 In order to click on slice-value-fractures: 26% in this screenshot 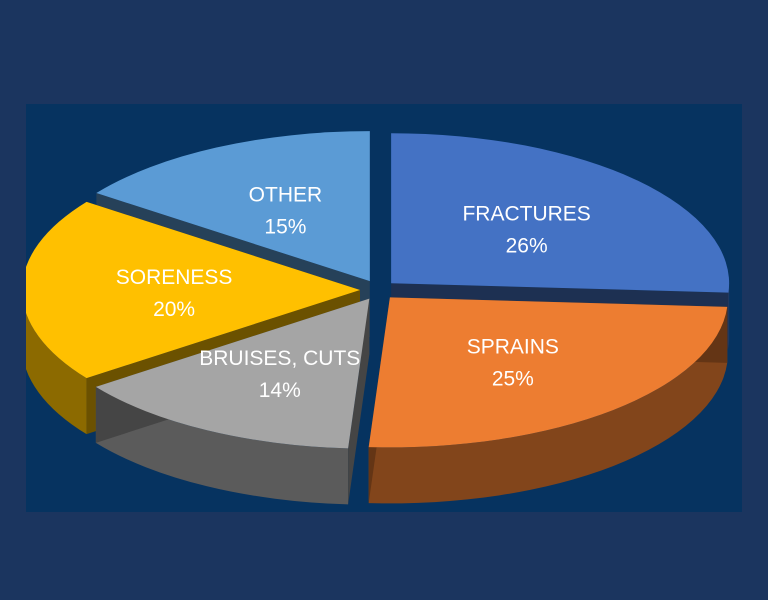, I will do `click(527, 246)`.